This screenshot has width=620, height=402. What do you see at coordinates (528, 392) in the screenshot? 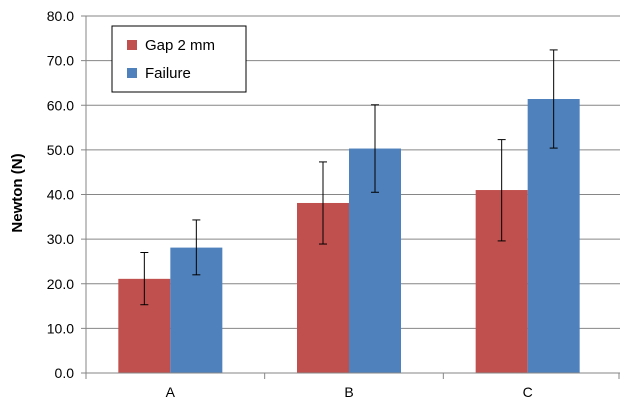
I see `x-tick-label: C` at bounding box center [528, 392].